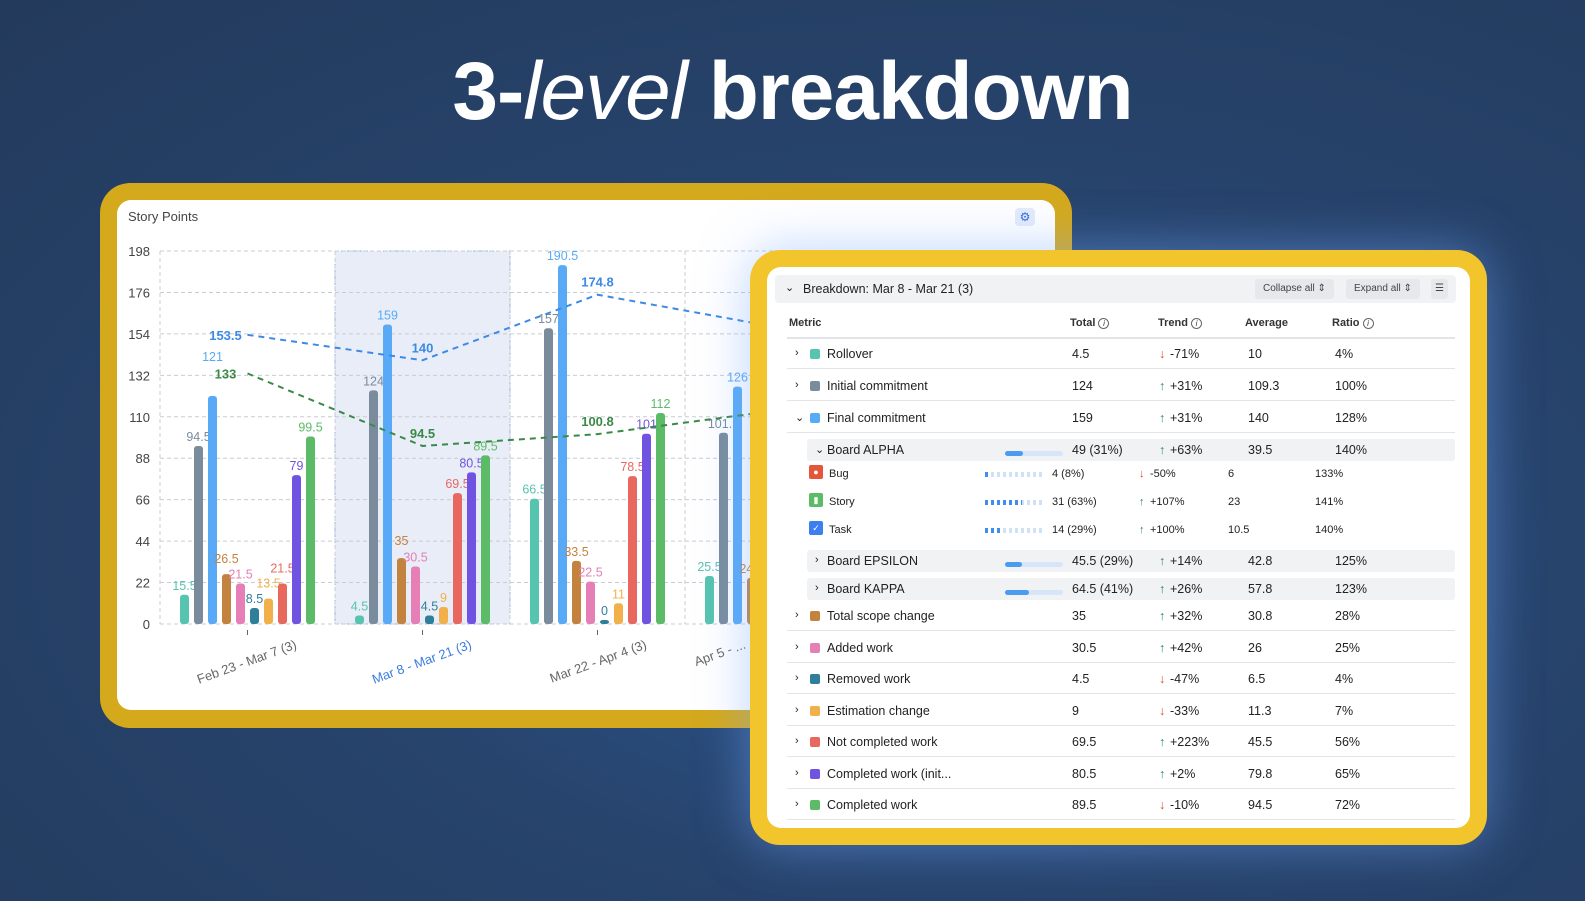  I want to click on table-row: › Added work 30.5 ↑ +42% 26 25%, so click(1121, 648).